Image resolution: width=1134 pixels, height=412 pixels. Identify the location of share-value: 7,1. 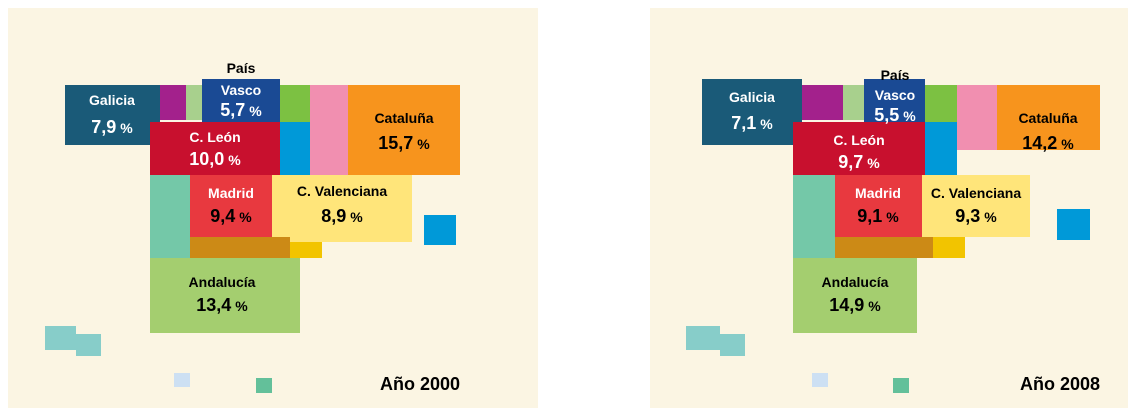
(743, 123).